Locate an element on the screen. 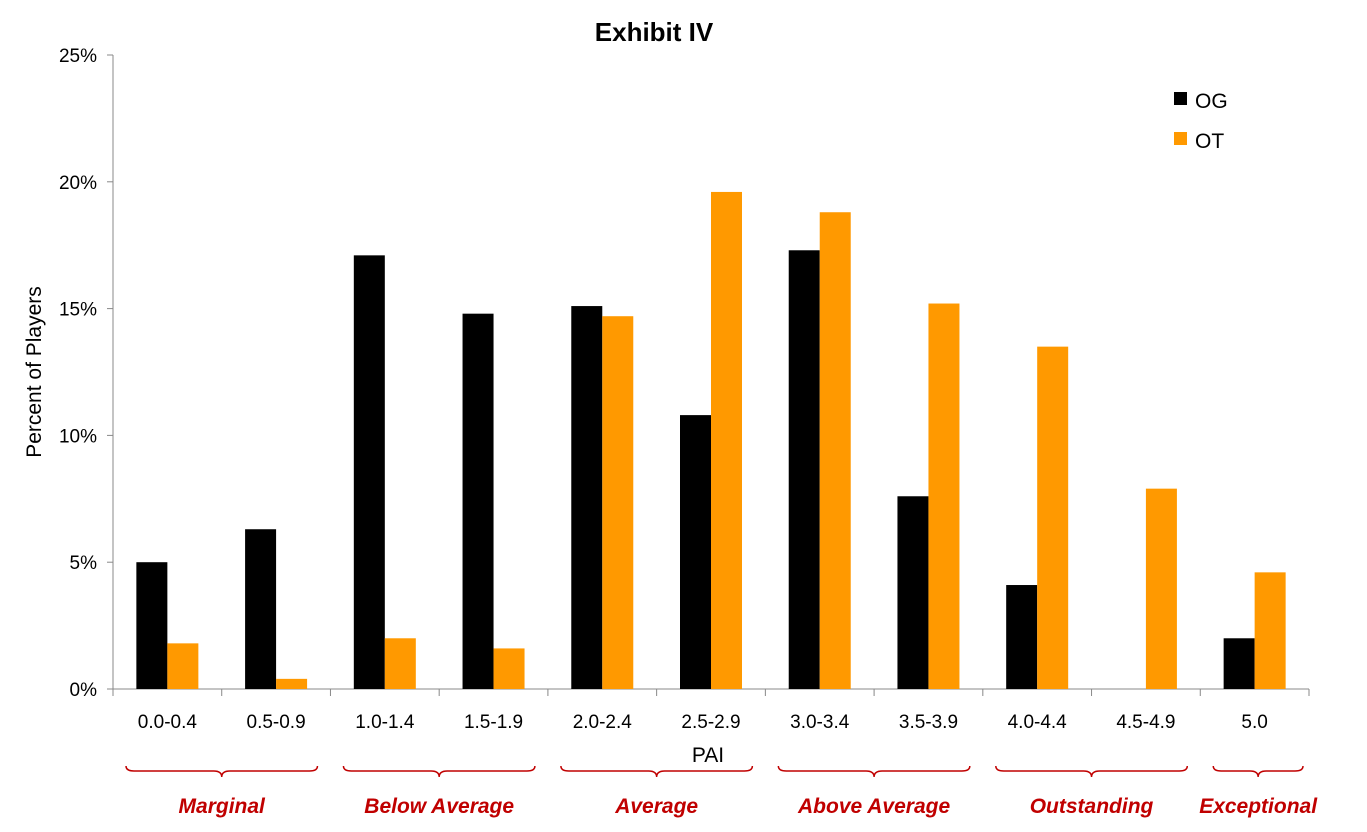 This screenshot has height=832, width=1367. x-tick-label: 5.0 is located at coordinates (1254, 722).